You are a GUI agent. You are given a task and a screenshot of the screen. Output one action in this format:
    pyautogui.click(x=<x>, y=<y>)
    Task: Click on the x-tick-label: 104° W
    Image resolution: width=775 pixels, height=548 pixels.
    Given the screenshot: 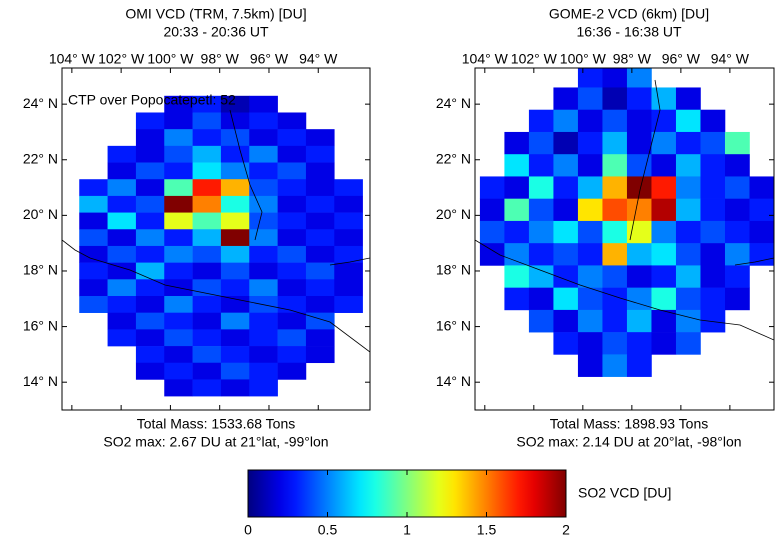 What is the action you would take?
    pyautogui.click(x=485, y=59)
    